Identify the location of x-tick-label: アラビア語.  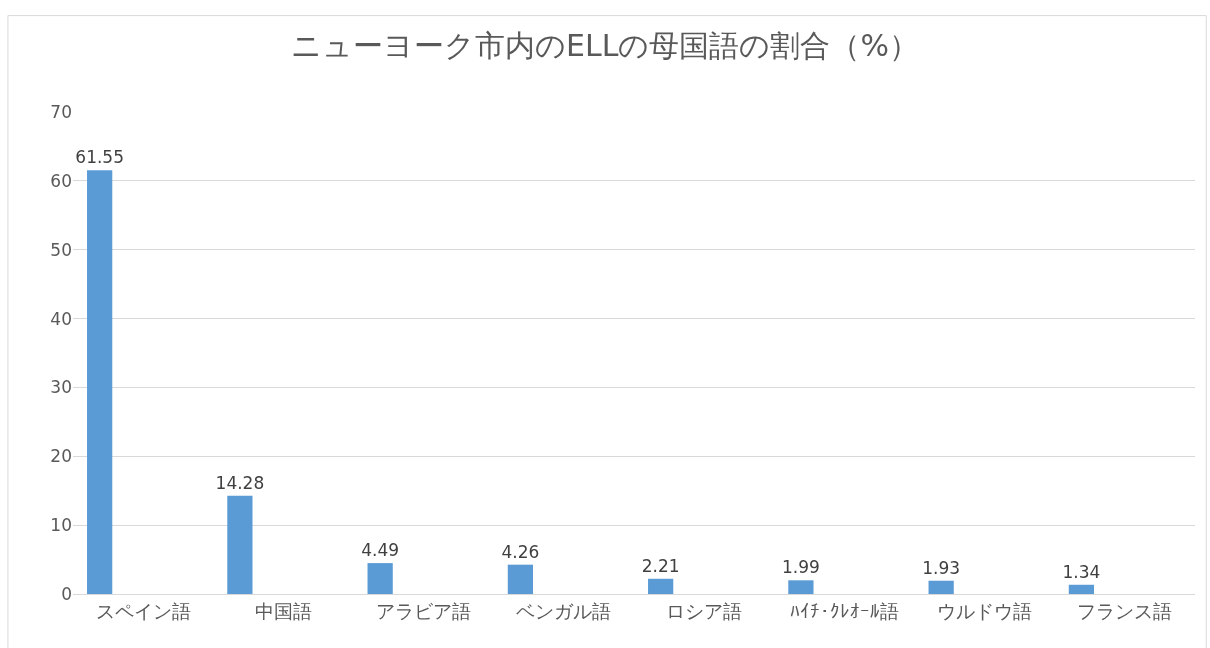
(424, 610).